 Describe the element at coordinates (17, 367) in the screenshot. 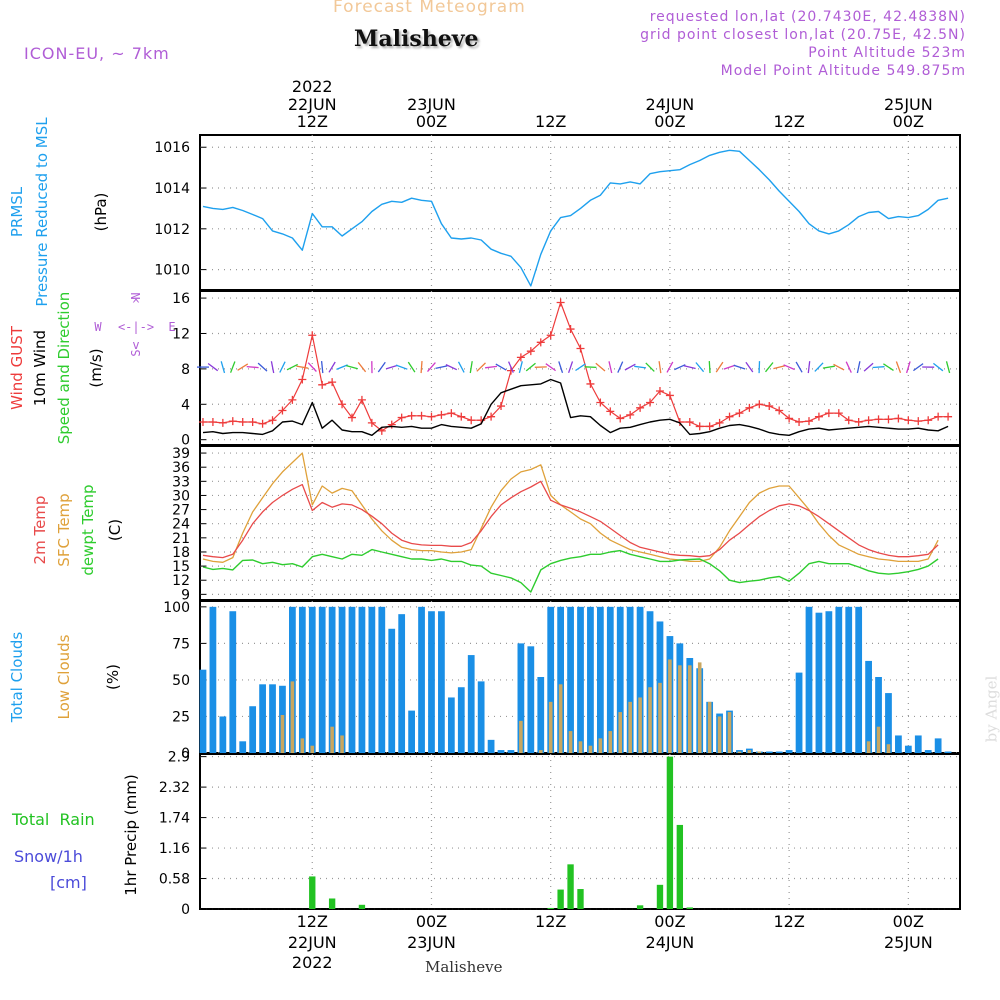

I see `wind-label-gust: Wind GUST` at that location.